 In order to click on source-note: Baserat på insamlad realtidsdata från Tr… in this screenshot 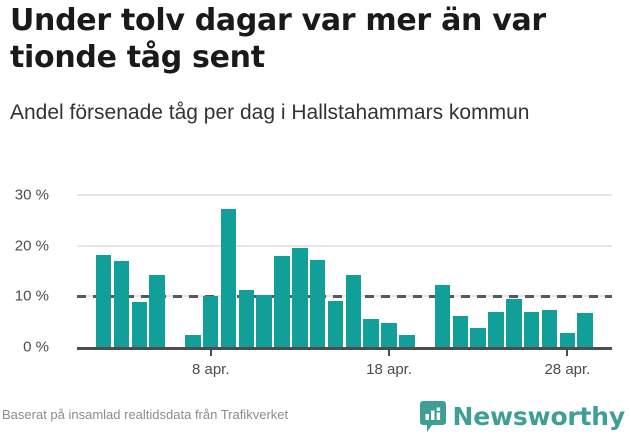, I will do `click(145, 414)`.